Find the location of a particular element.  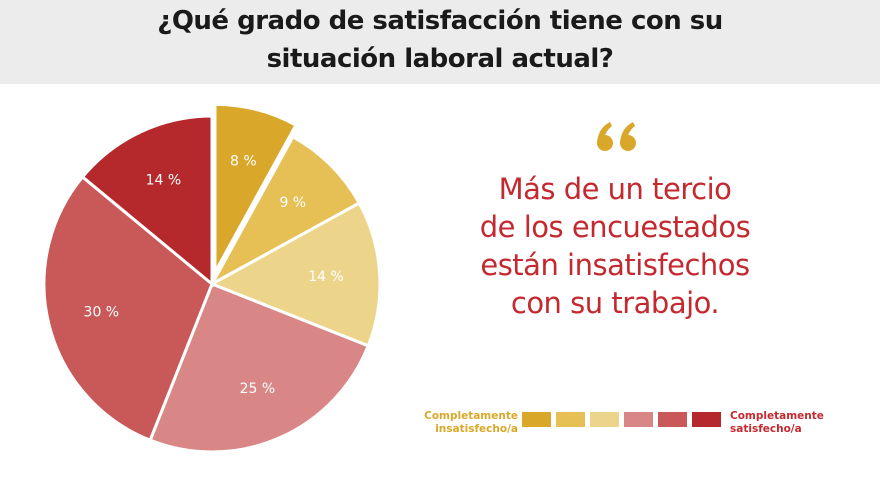

annotation-line: con su trabajo. is located at coordinates (615, 303).